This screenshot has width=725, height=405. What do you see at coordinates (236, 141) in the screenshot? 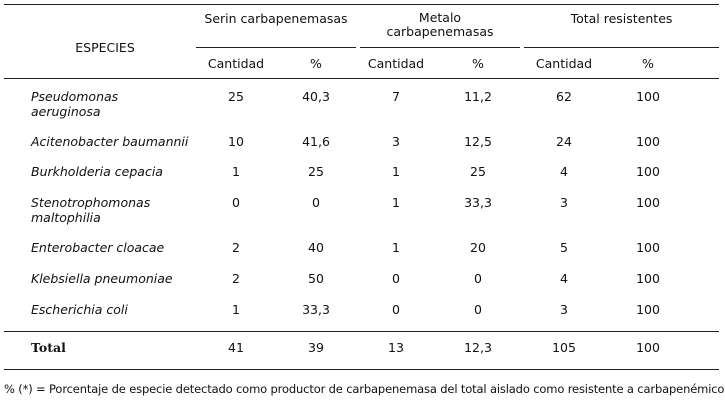
I see `value-cell: 10` at bounding box center [236, 141].